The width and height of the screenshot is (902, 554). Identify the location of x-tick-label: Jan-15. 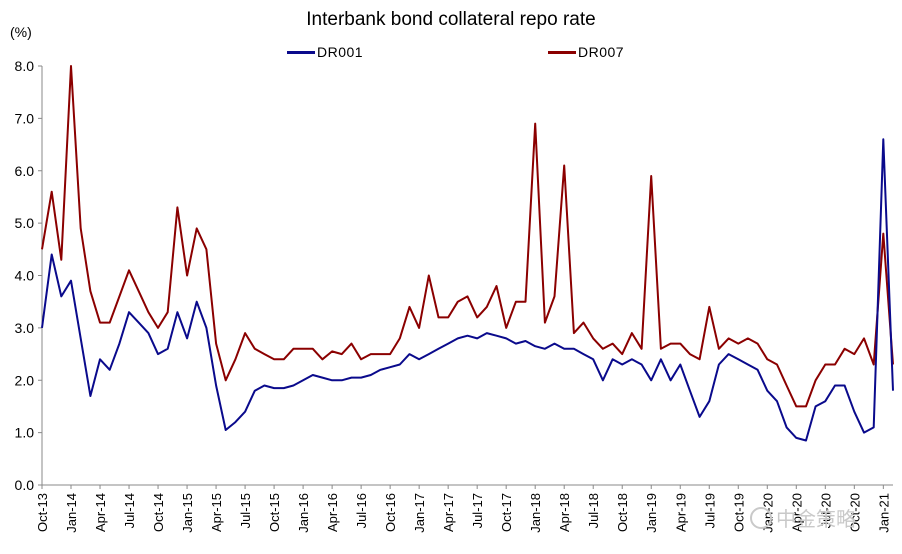
(187, 513).